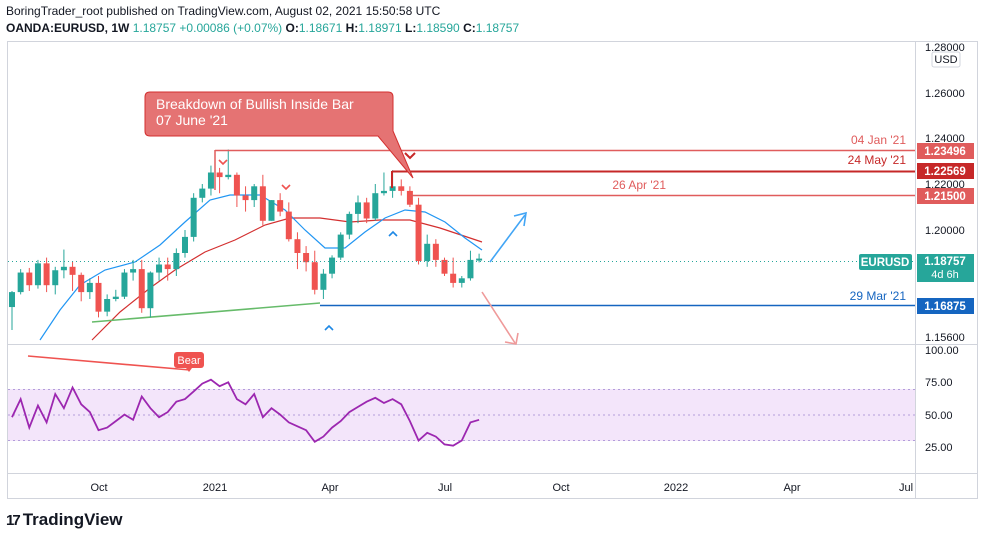 The width and height of the screenshot is (985, 538). I want to click on level-value-04jan: 1.23496, so click(945, 152).